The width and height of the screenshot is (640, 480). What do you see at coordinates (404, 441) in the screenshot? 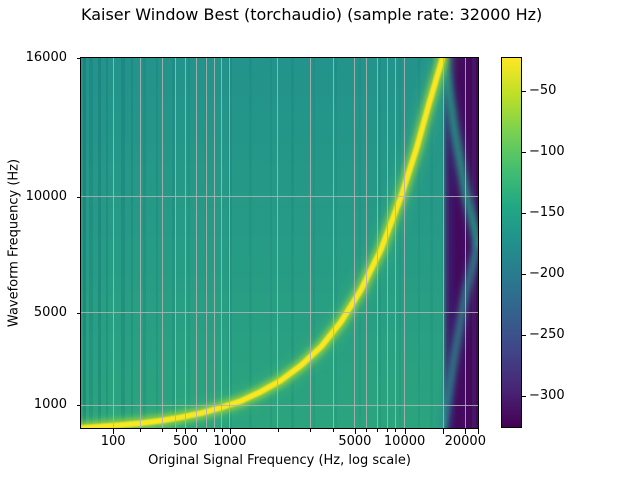
I see `x-tick-label: 10000` at bounding box center [404, 441].